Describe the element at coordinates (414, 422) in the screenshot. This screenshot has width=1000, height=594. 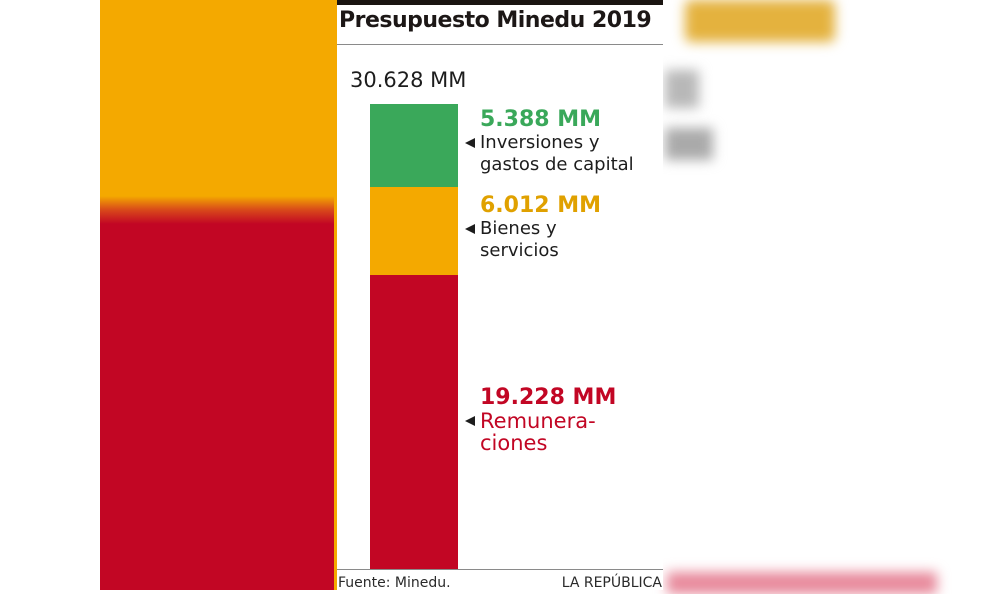
I see `bar-segment-remuneraciones` at that location.